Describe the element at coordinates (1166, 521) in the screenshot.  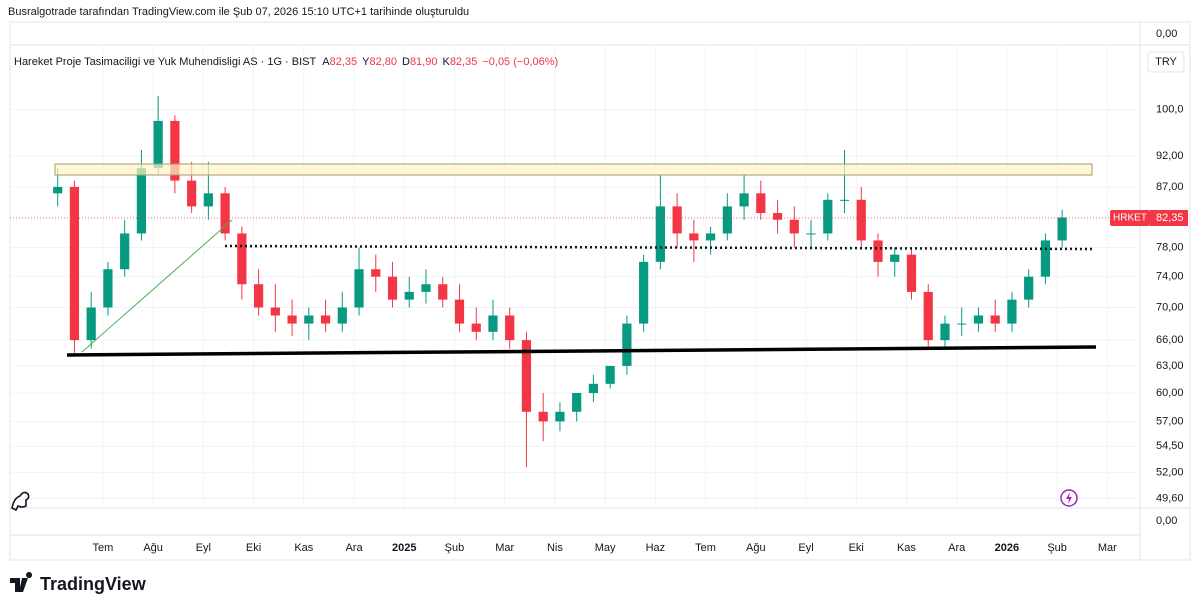
I see `bottom-pane-label: 0,00` at that location.